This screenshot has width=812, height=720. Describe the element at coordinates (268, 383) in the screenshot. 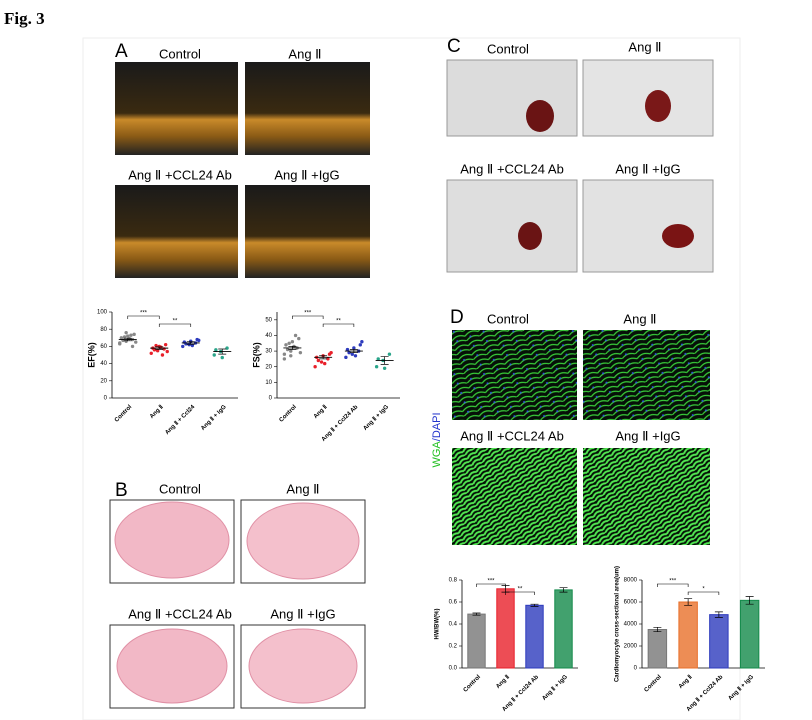

I see `y-tick-label: 10` at that location.